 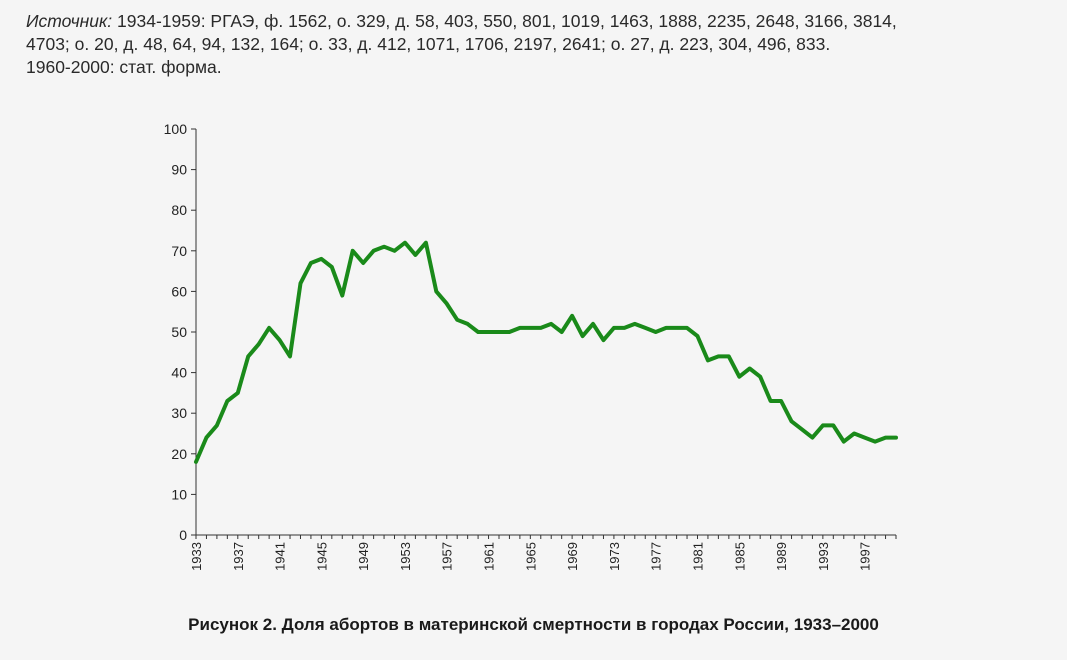 I want to click on x-tick-label: 1941, so click(x=280, y=556).